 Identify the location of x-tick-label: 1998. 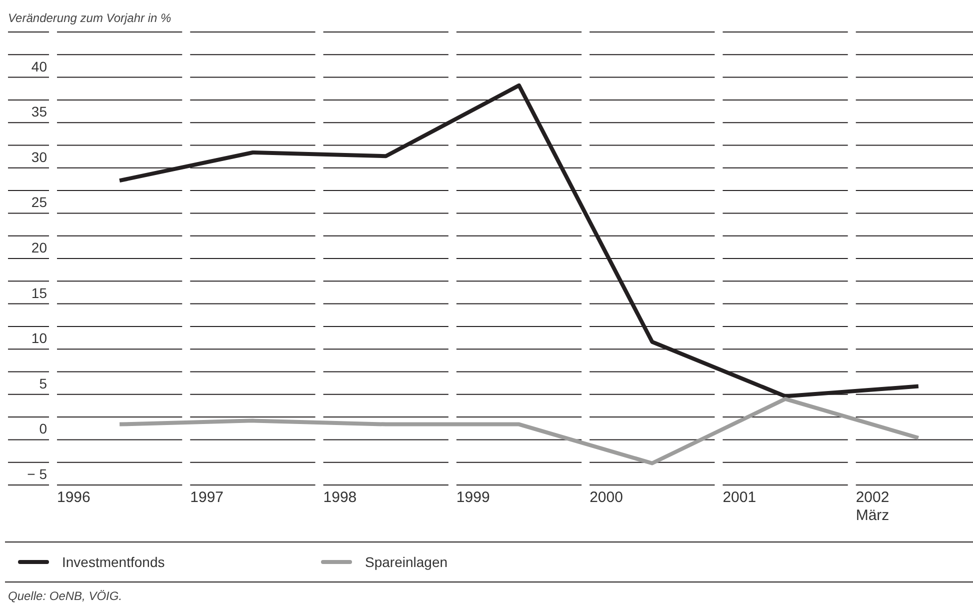
(340, 497).